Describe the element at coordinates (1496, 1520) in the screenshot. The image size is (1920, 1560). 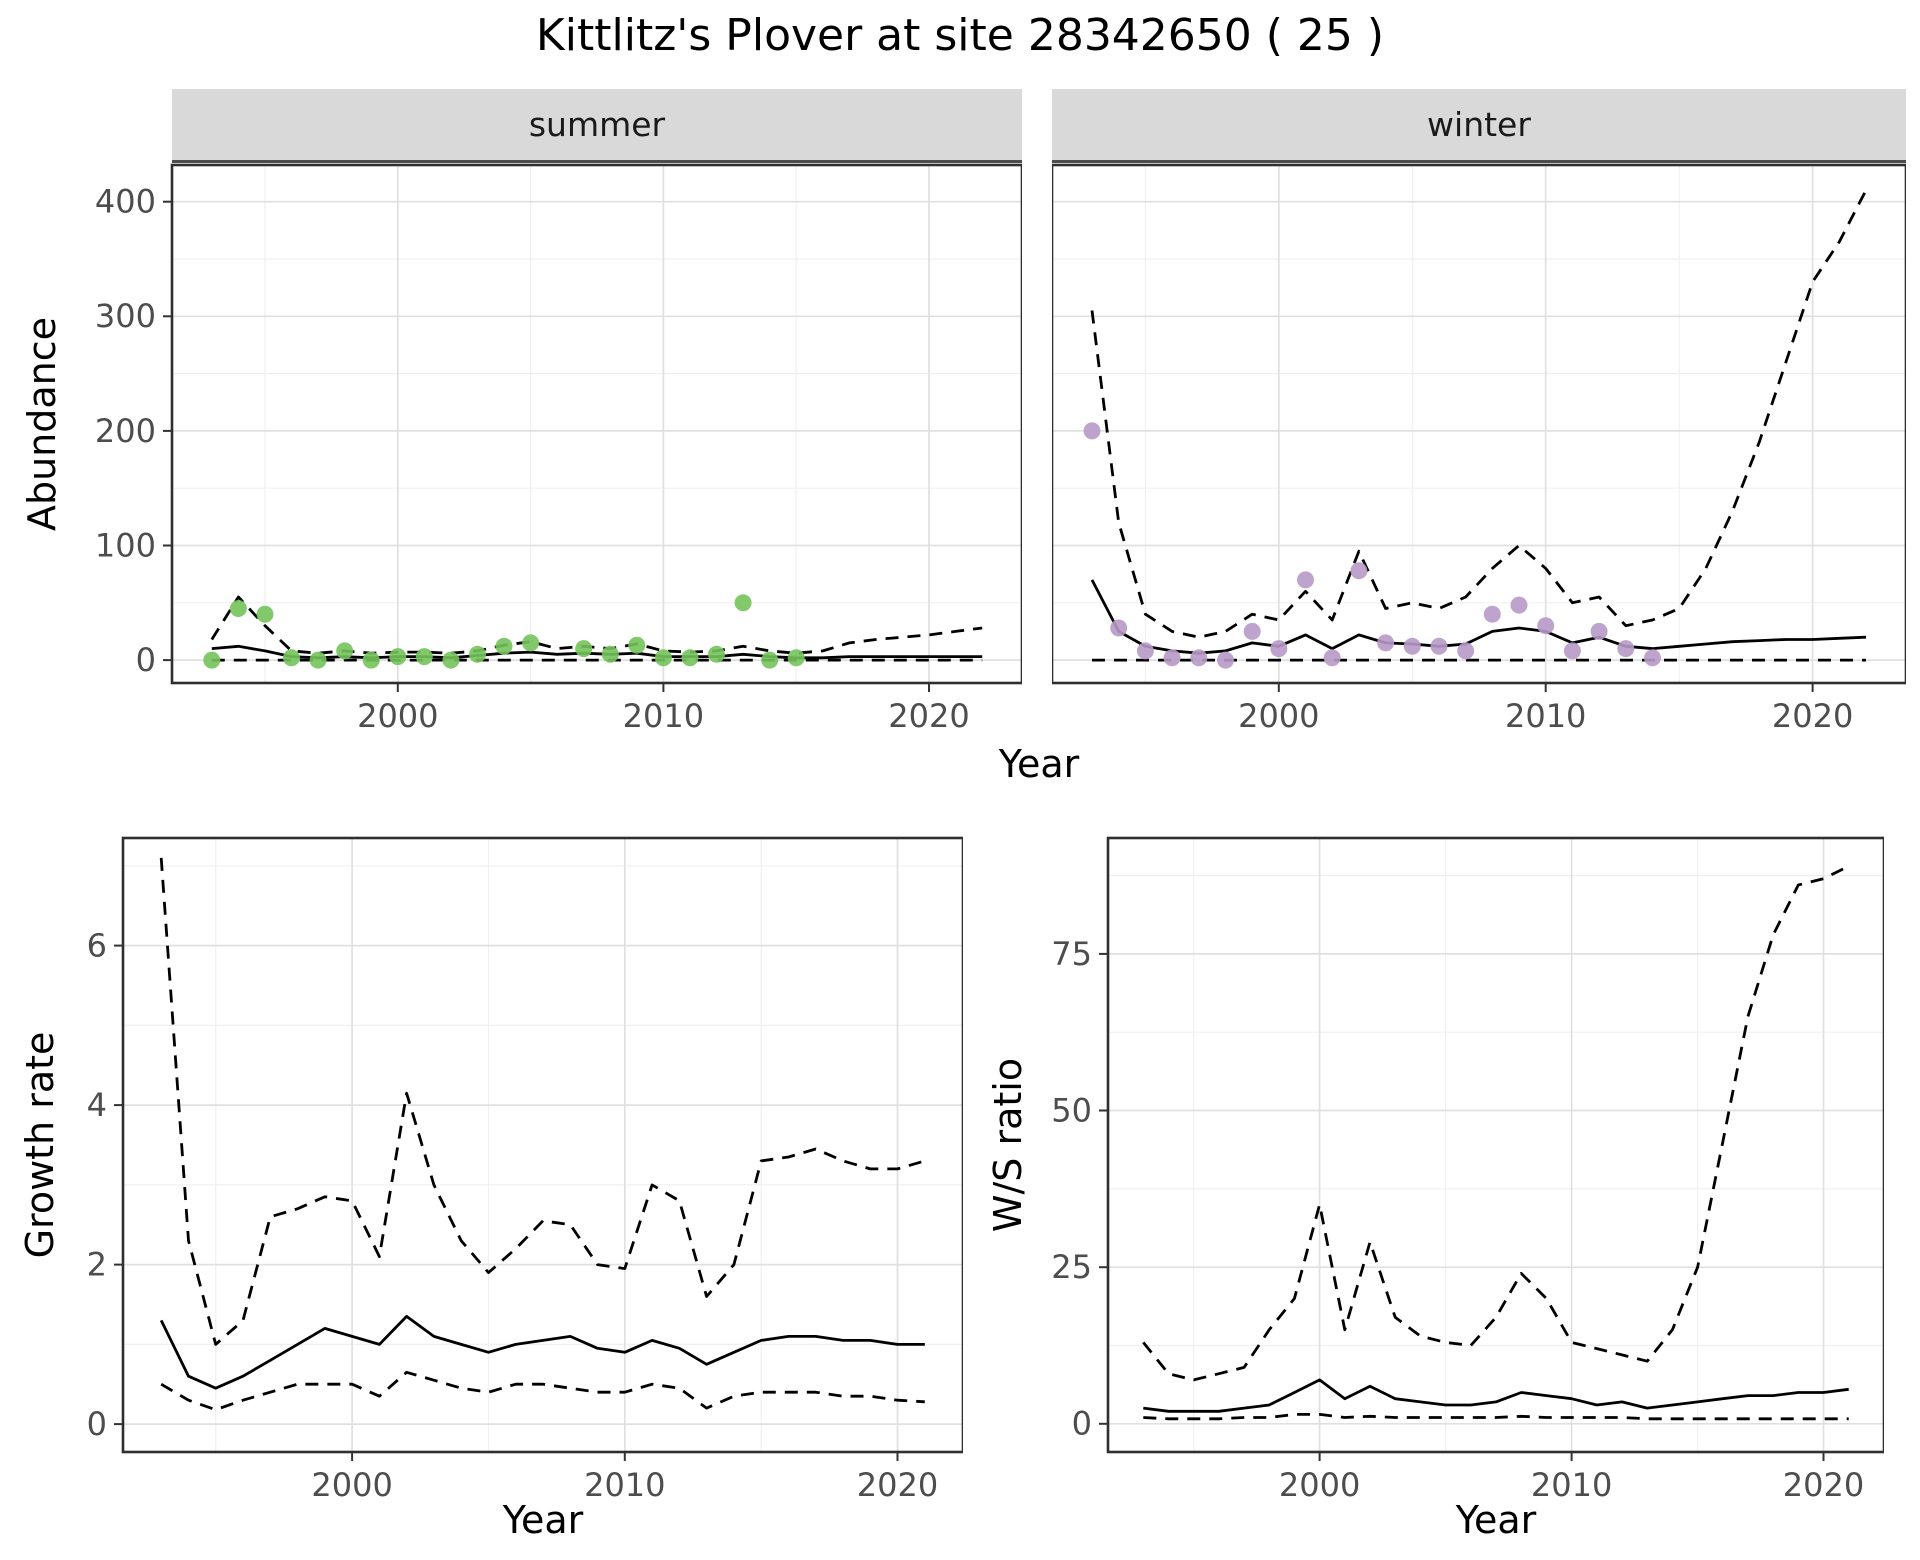
I see `x-axis-title-year-ws: Year` at that location.